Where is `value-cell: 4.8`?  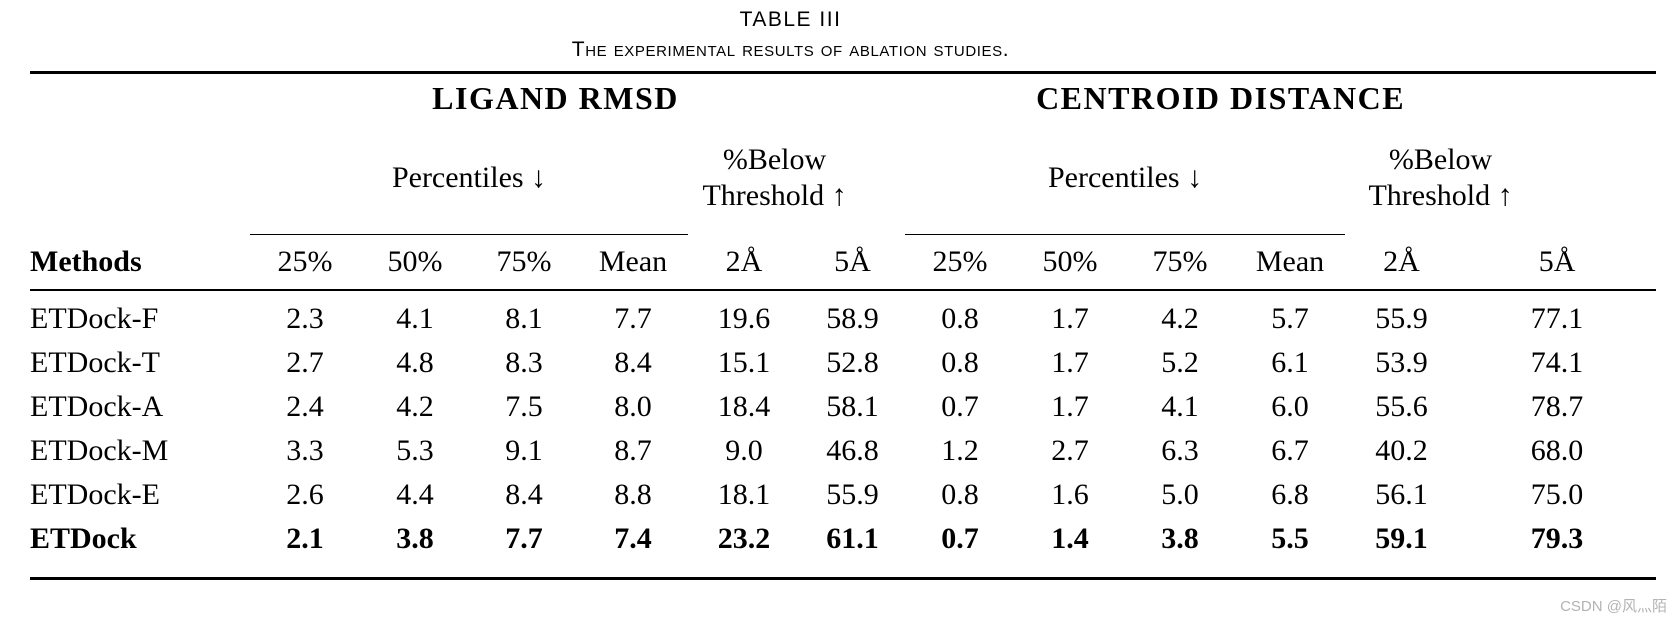
value-cell: 4.8 is located at coordinates (415, 362).